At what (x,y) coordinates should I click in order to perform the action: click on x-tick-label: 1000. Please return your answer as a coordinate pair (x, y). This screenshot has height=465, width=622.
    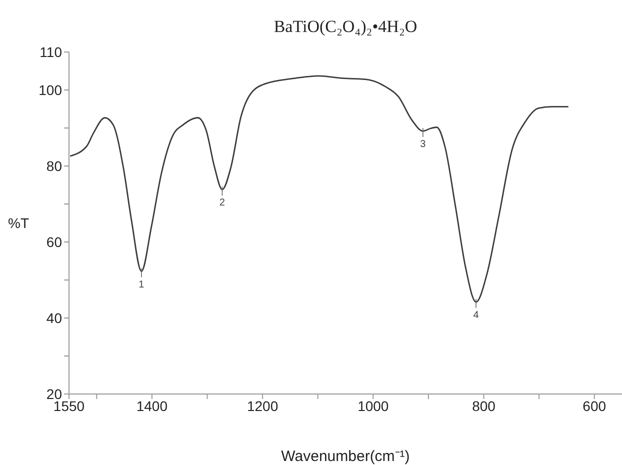
    Looking at the image, I should click on (373, 406).